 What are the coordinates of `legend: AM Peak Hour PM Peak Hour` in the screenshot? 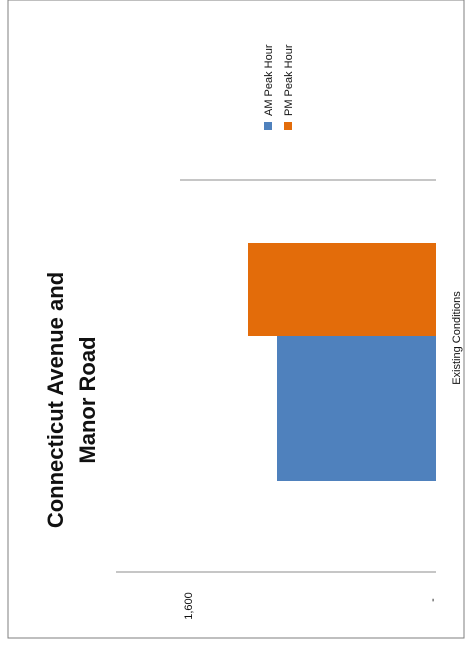 It's located at (279, 87).